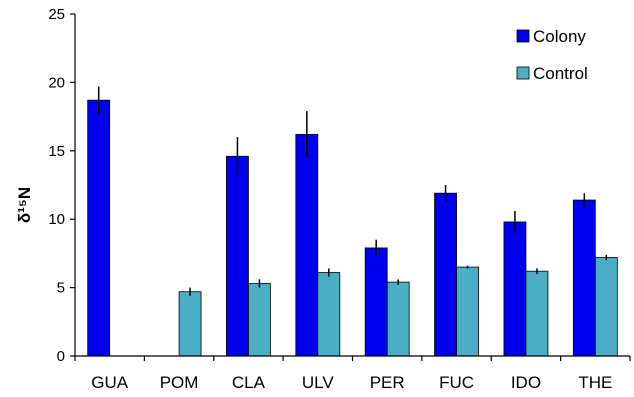 This screenshot has height=397, width=634. Describe the element at coordinates (552, 55) in the screenshot. I see `legend: Colony Control` at that location.